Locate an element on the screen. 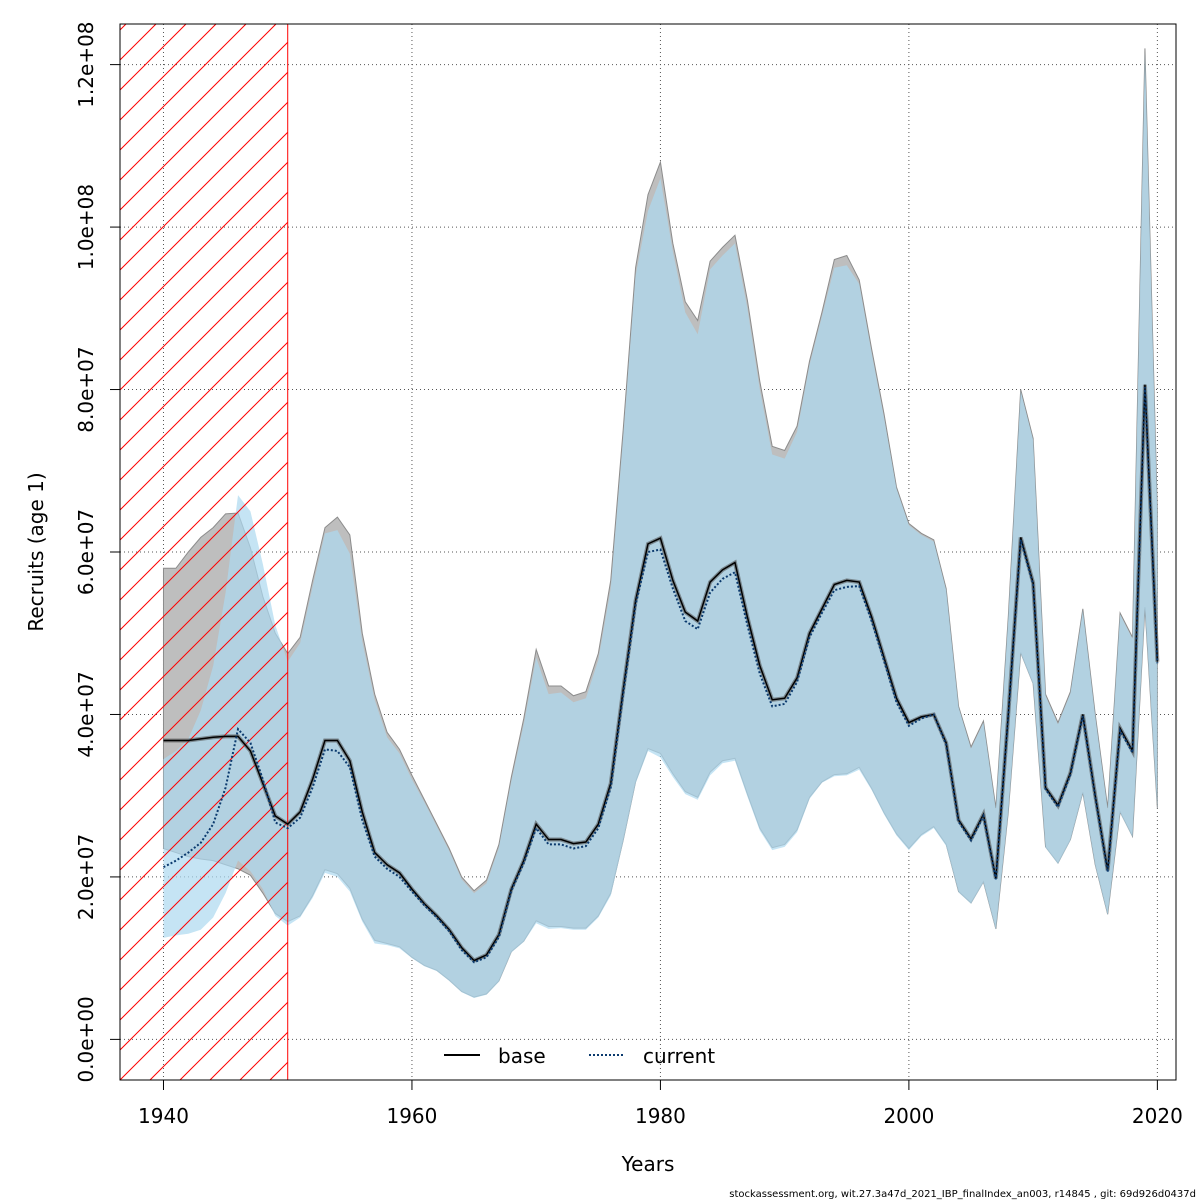 The image size is (1200, 1200). x-tick-label: 2000 is located at coordinates (908, 1116).